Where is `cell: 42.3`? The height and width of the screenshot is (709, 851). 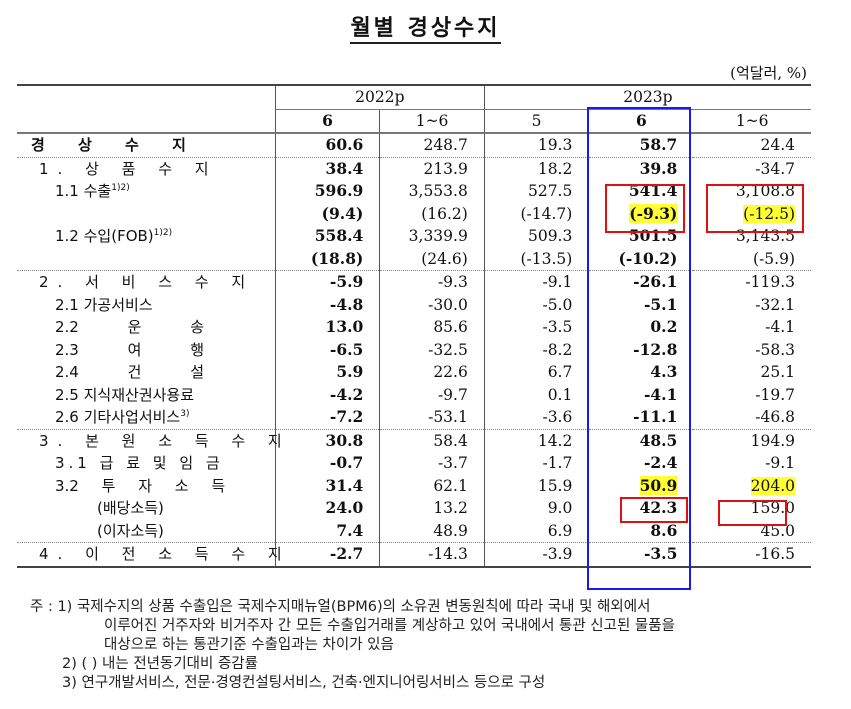
cell: 42.3 is located at coordinates (641, 508).